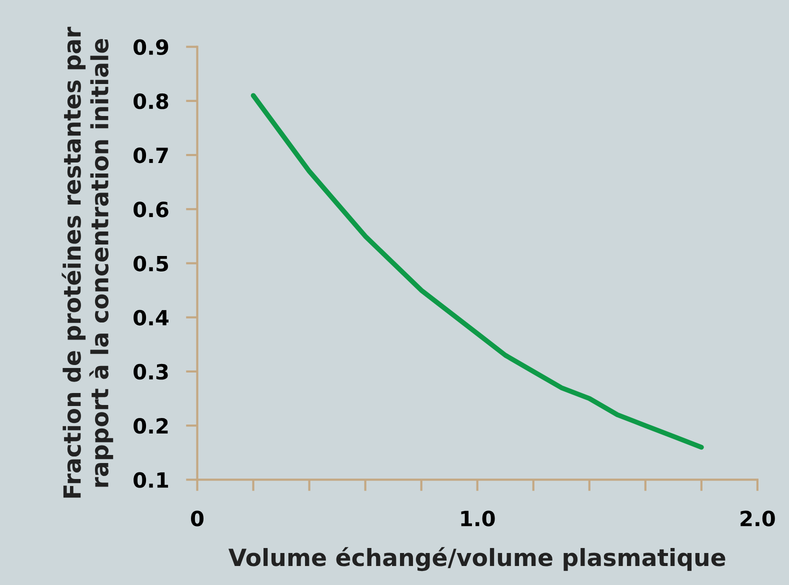 The width and height of the screenshot is (789, 585). I want to click on y-tick-label: 0.9, so click(151, 47).